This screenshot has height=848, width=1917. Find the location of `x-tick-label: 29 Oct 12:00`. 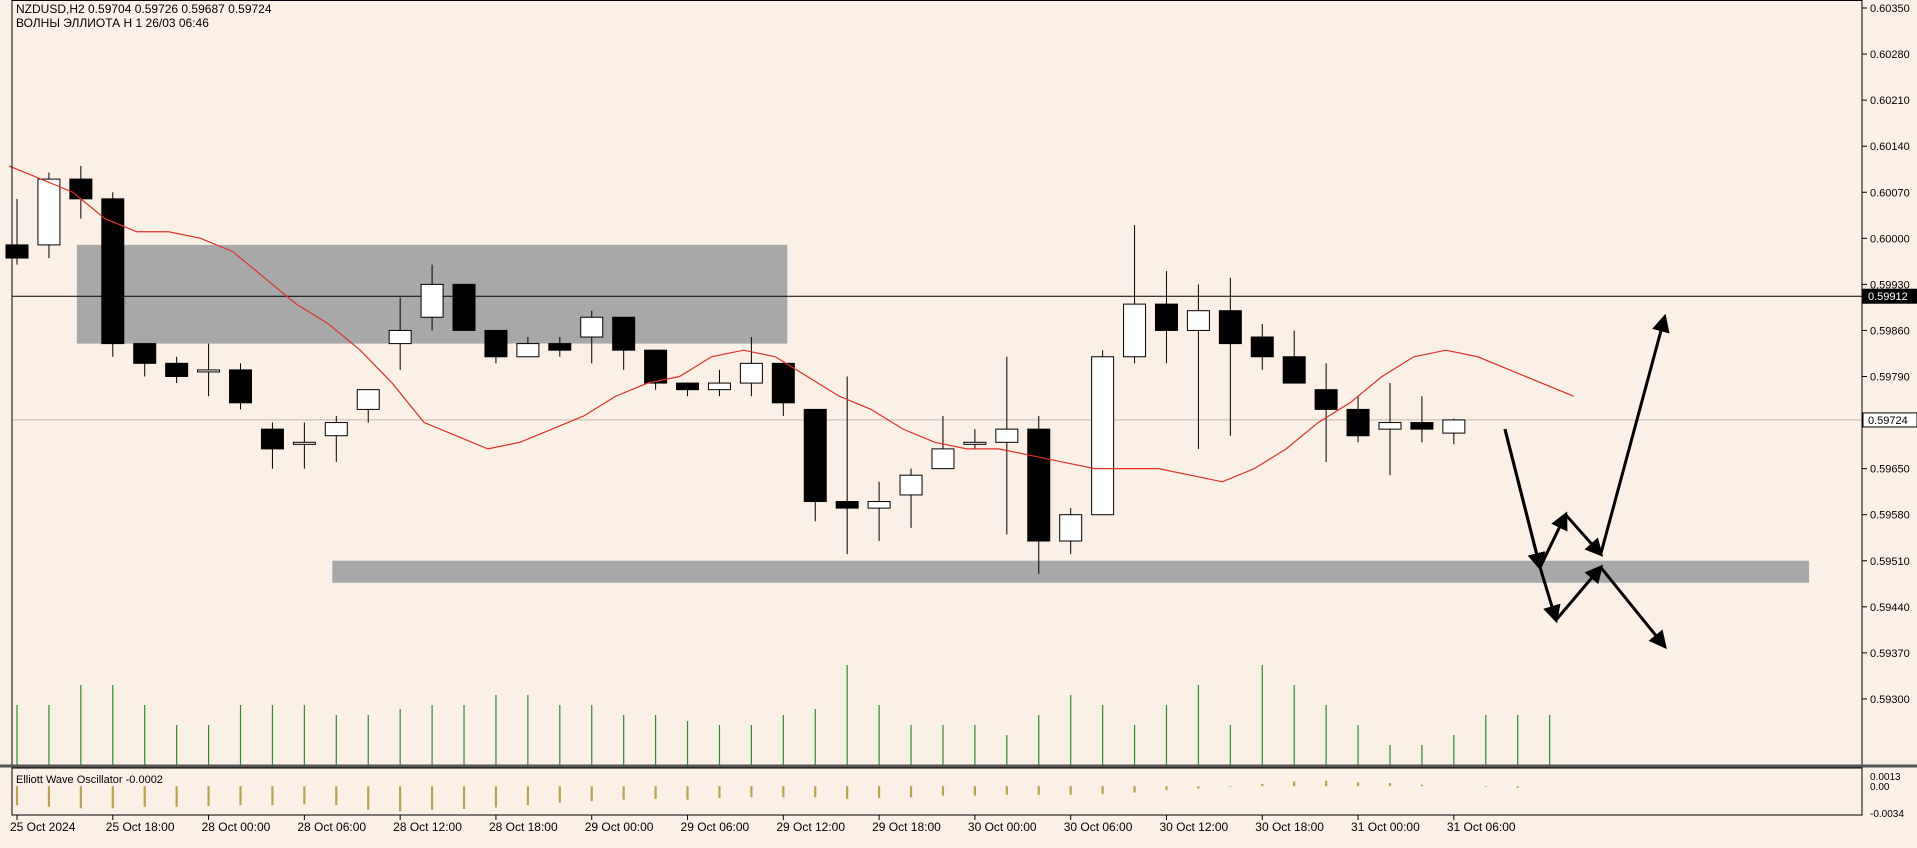

x-tick-label: 29 Oct 12:00 is located at coordinates (810, 827).